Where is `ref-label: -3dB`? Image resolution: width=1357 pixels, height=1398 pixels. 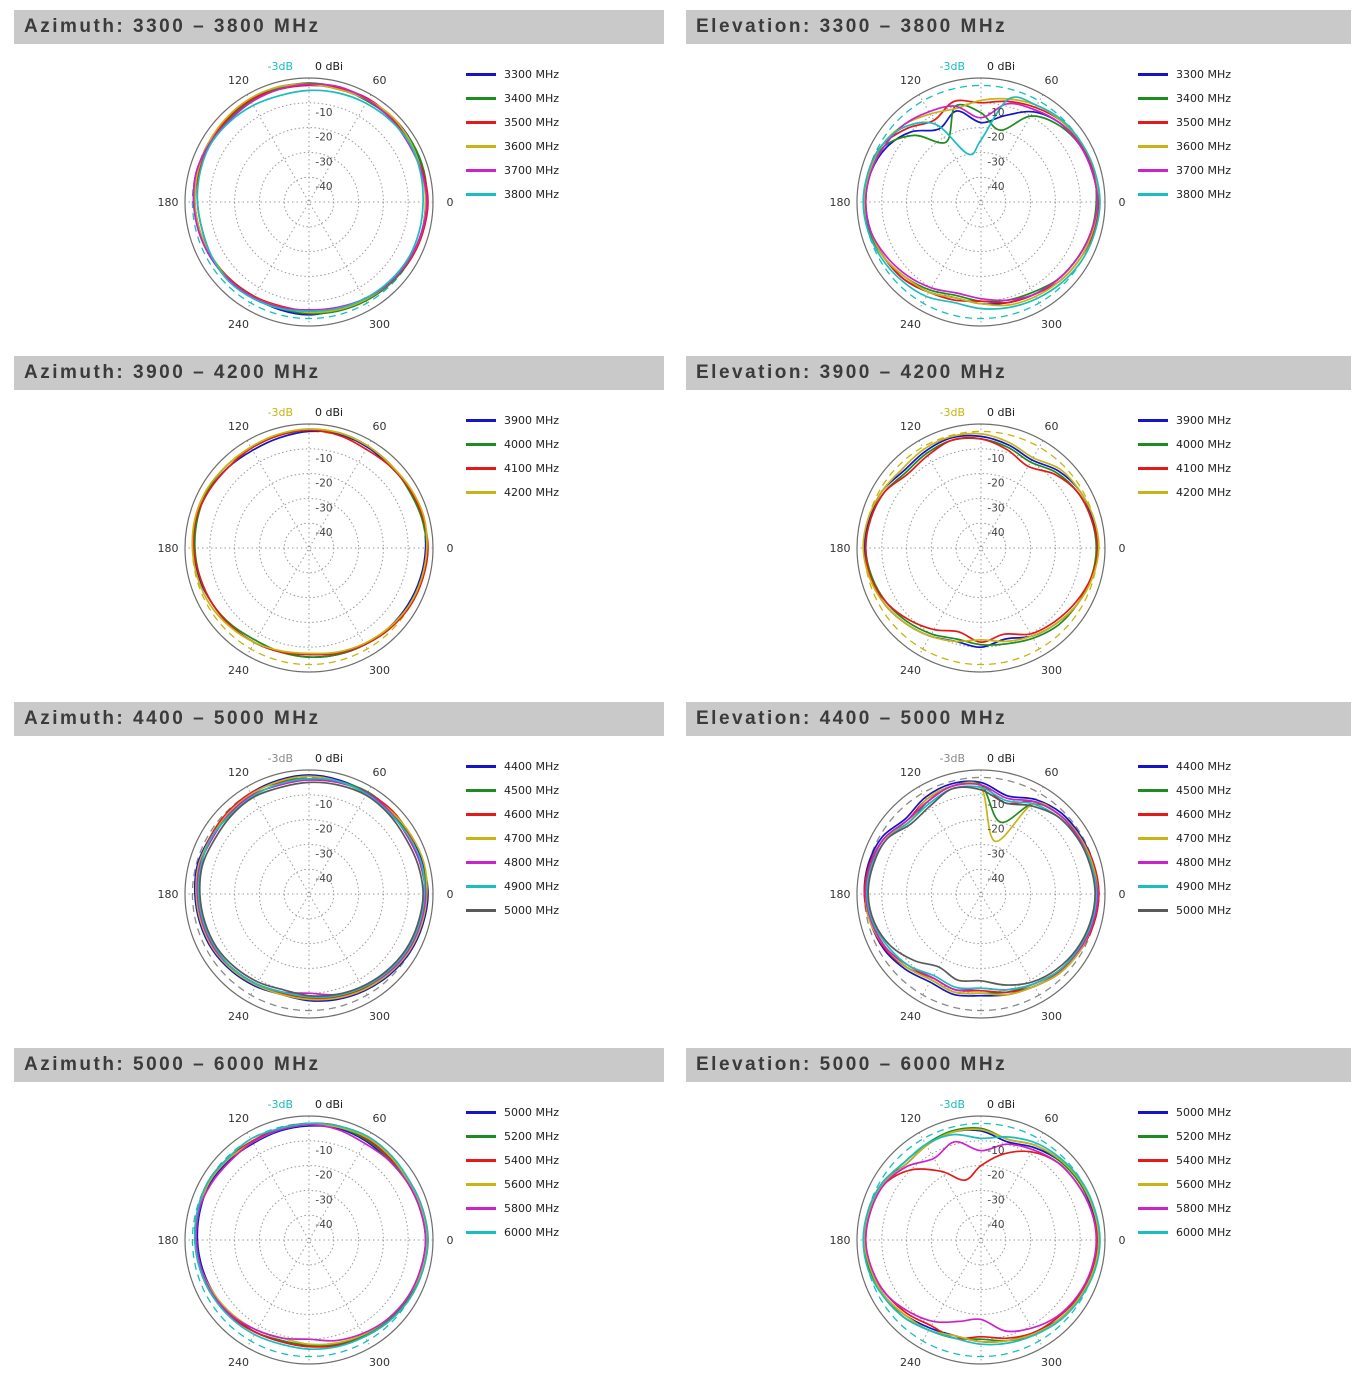 ref-label: -3dB is located at coordinates (953, 1104).